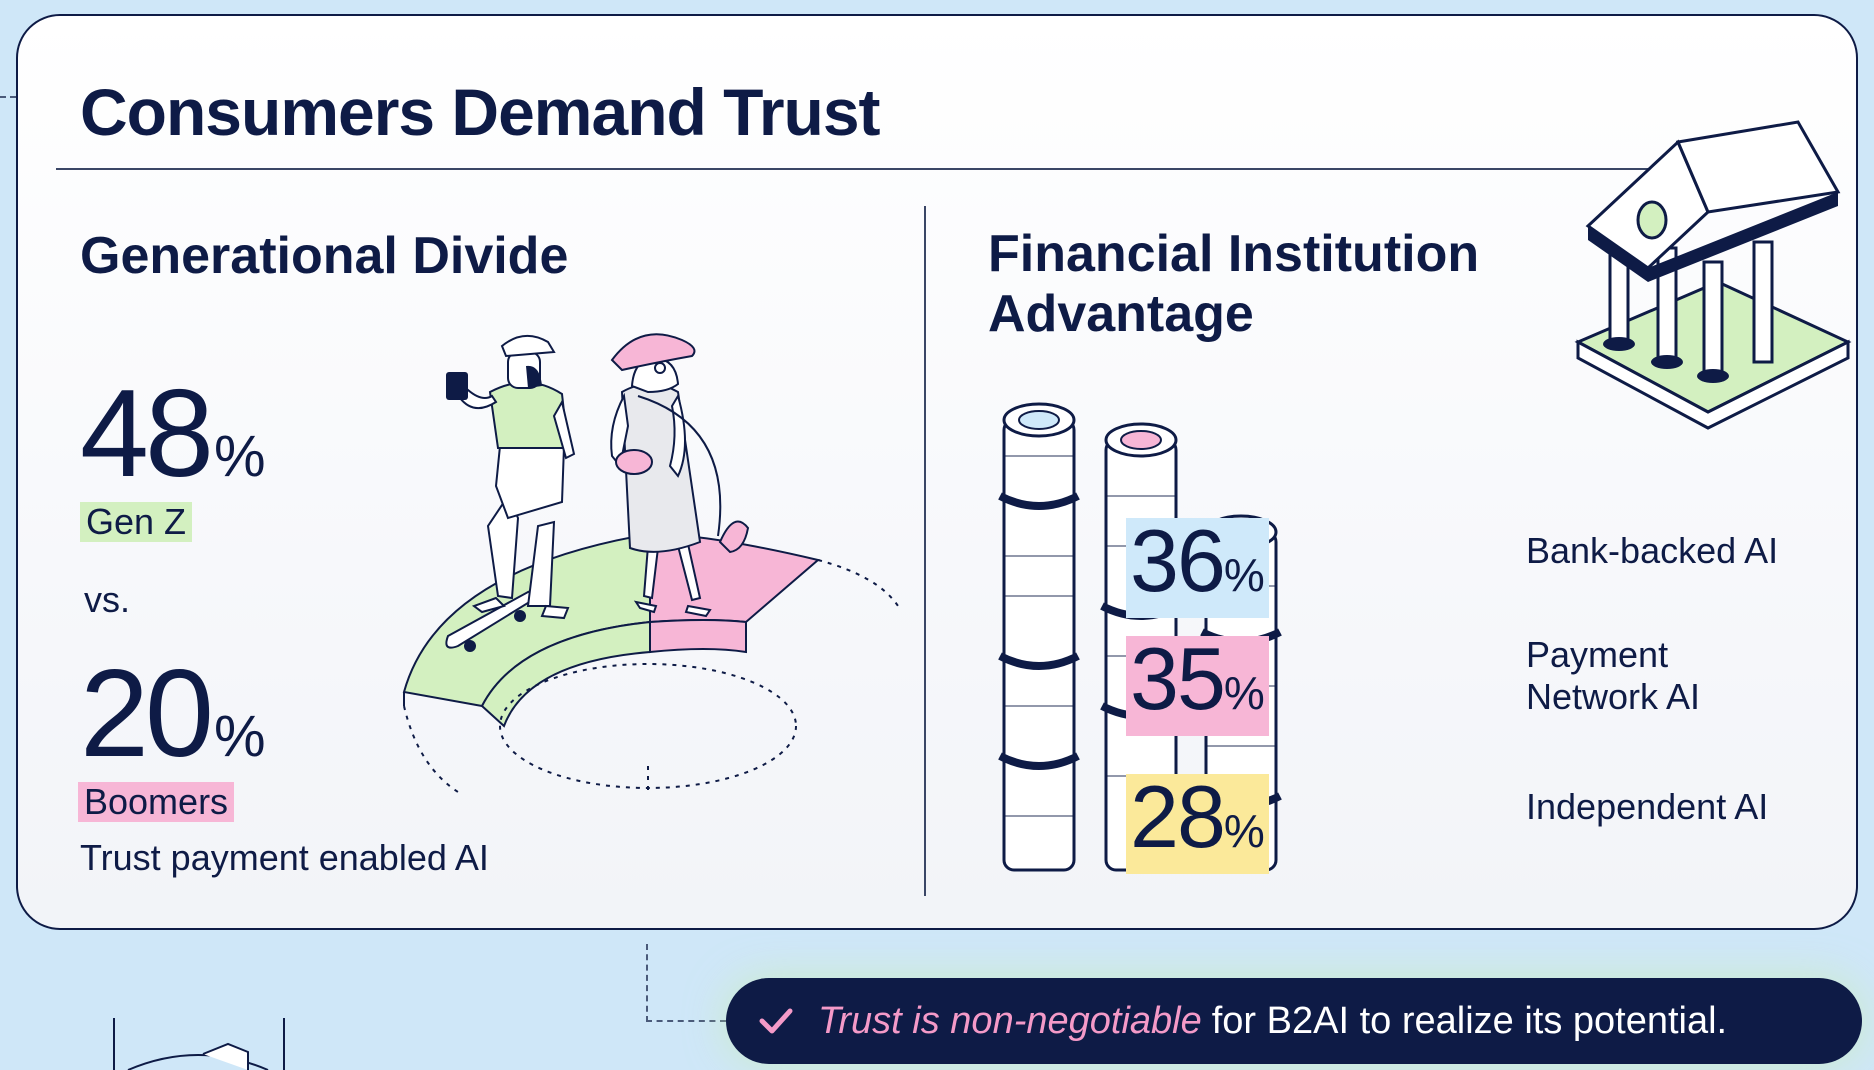  I want to click on independent-ai-label: Independent AI, so click(1647, 806).